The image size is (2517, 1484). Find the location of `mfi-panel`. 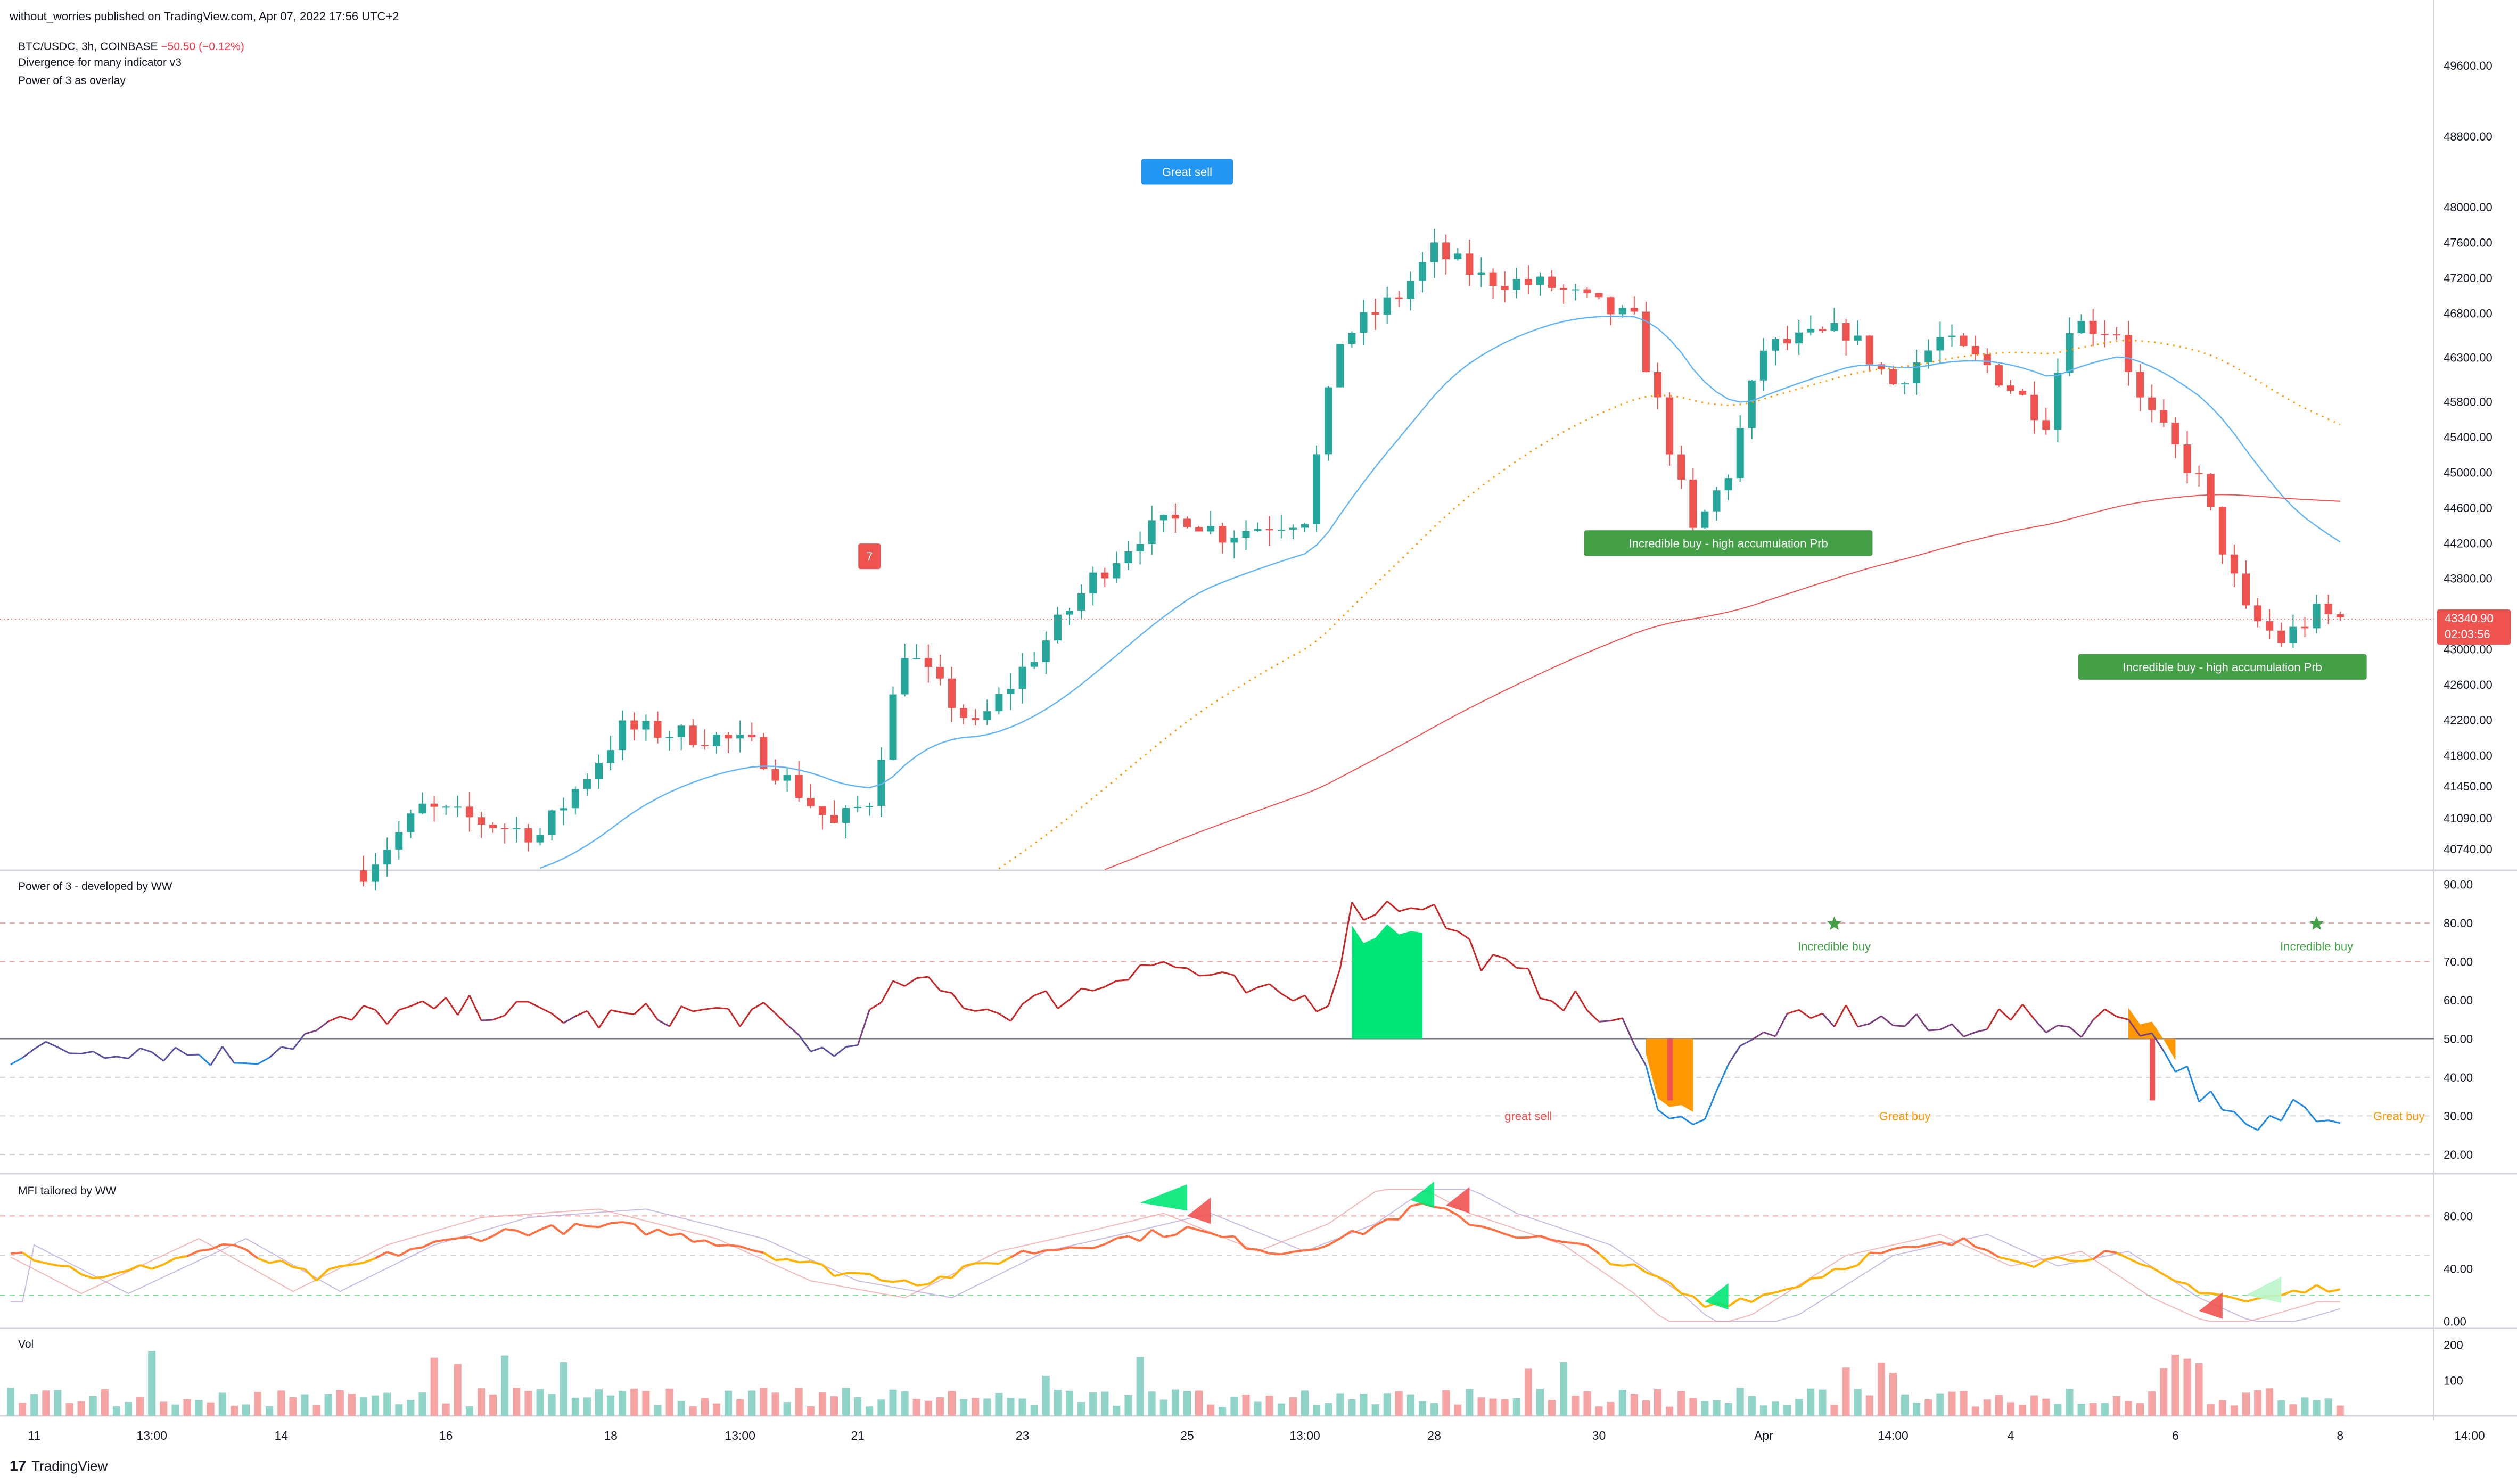

mfi-panel is located at coordinates (1217, 1251).